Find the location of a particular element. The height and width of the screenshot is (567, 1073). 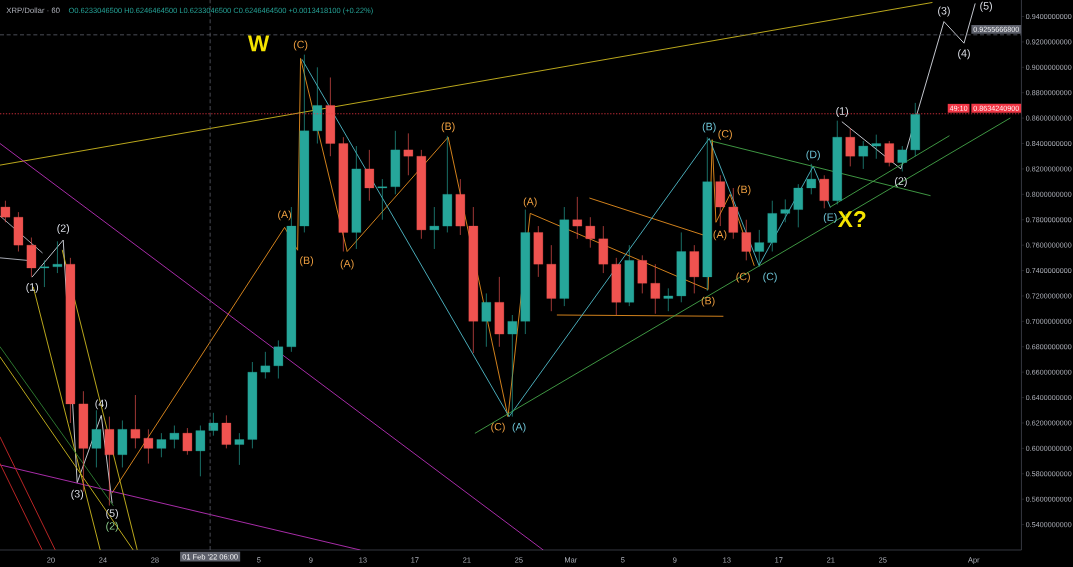

annotation: X? is located at coordinates (851, 219).